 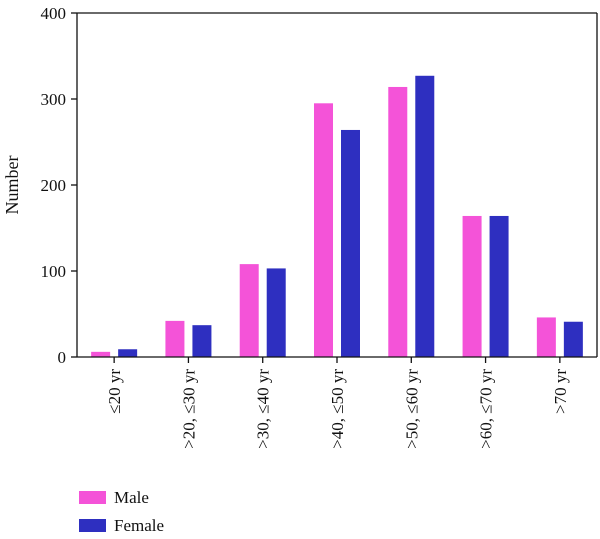 What do you see at coordinates (188, 409) in the screenshot?
I see `x-tick-label: >20, ≤30 yr` at bounding box center [188, 409].